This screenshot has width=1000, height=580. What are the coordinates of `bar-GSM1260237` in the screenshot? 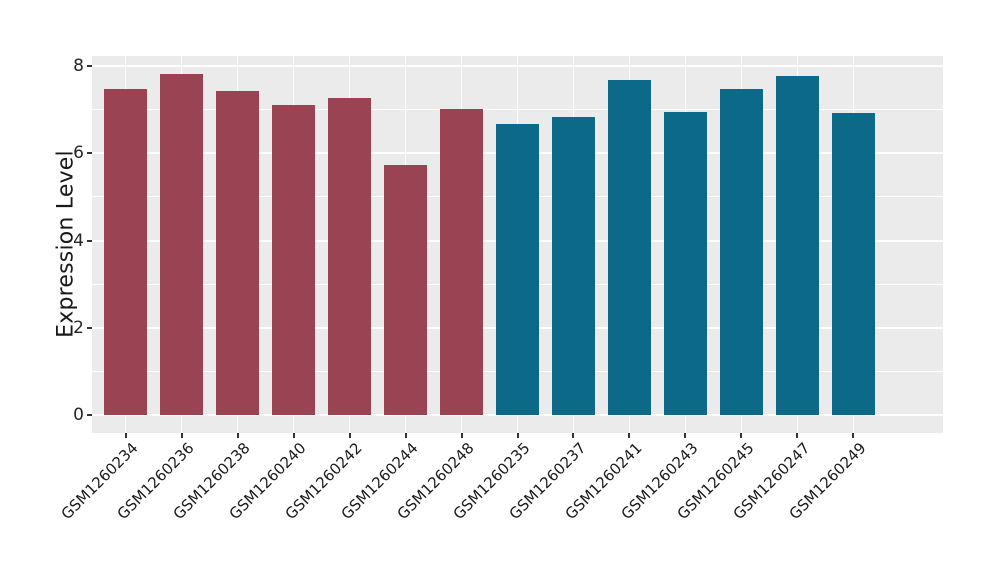 It's located at (573, 266).